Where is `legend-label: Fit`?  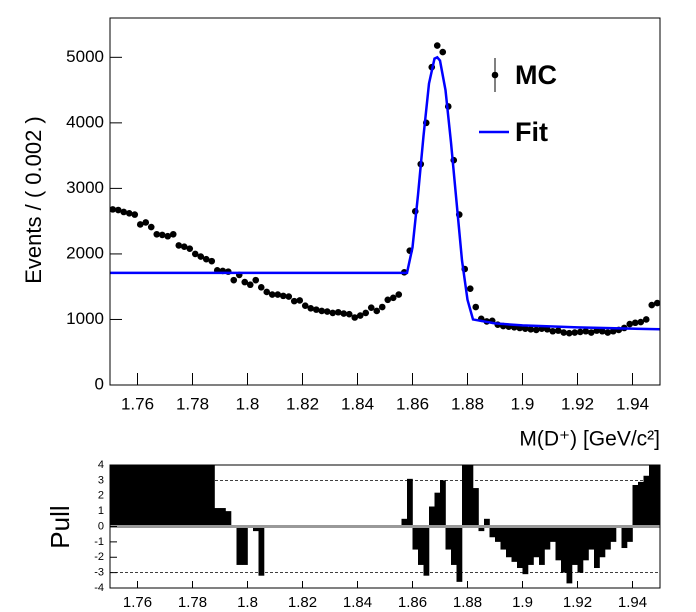
legend-label: Fit is located at coordinates (531, 132).